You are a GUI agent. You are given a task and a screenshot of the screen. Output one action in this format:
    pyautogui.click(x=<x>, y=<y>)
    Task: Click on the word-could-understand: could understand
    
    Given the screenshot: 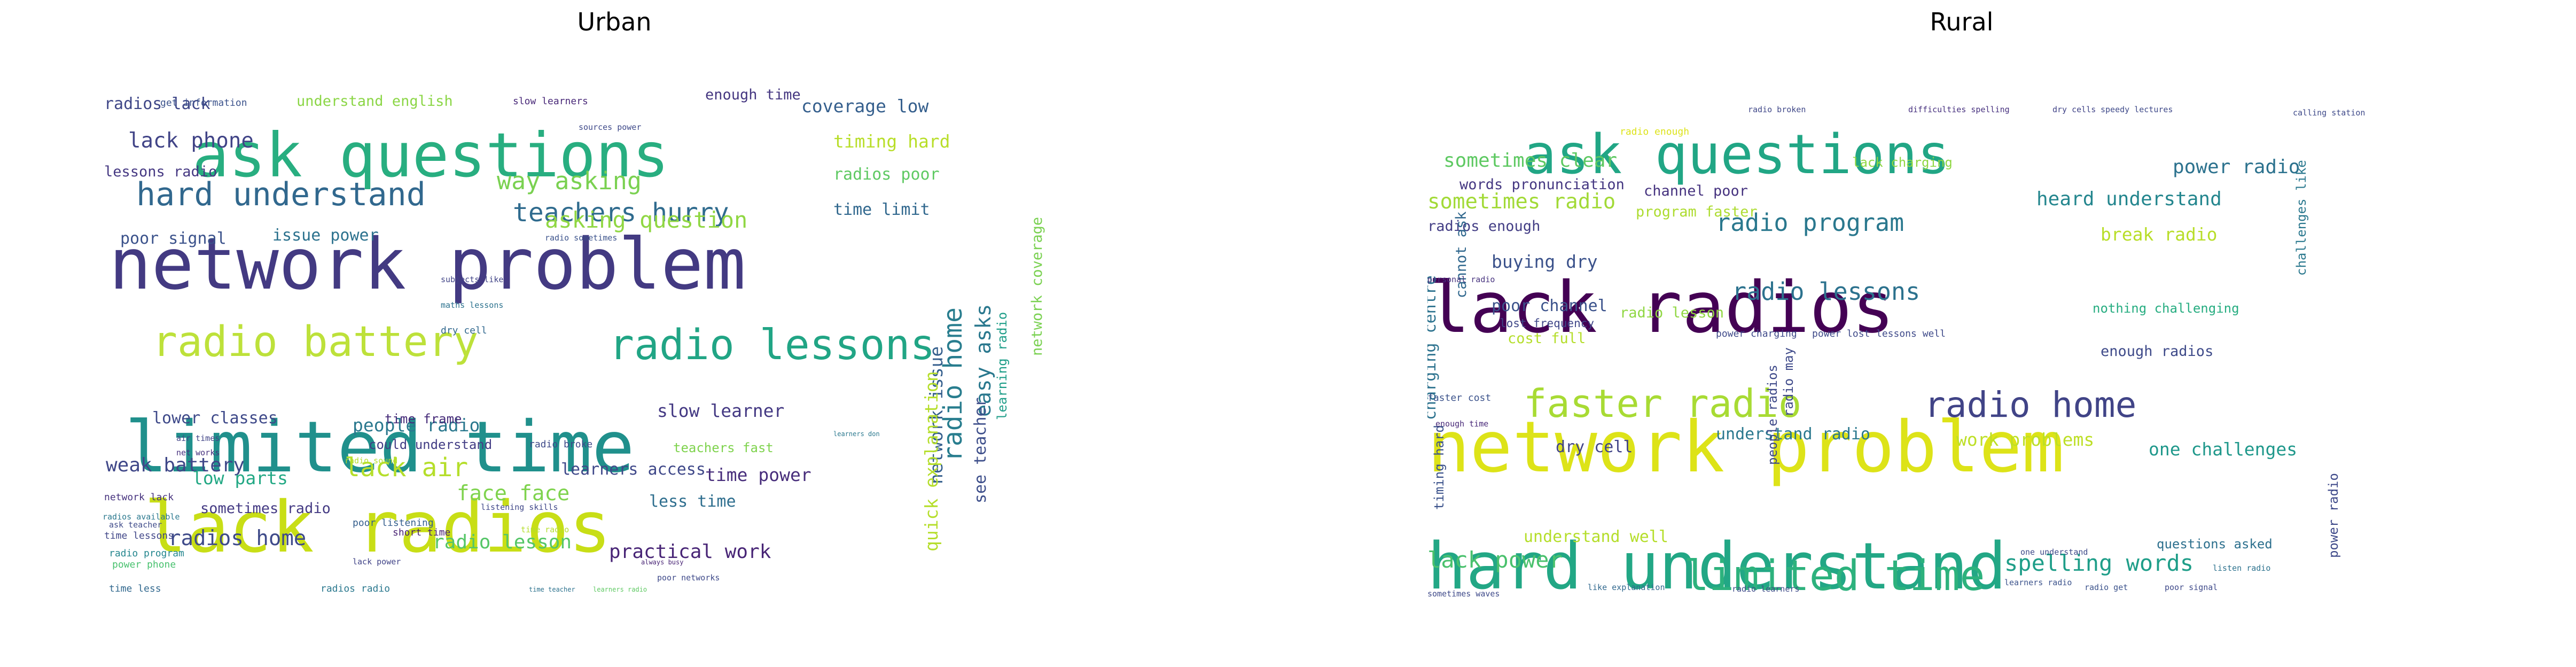 What is the action you would take?
    pyautogui.click(x=430, y=444)
    